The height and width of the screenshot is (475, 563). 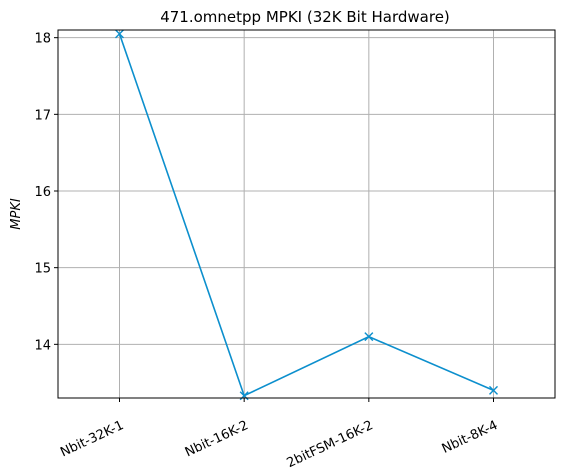 What do you see at coordinates (42, 39) in the screenshot?
I see `y-tick-label: 18` at bounding box center [42, 39].